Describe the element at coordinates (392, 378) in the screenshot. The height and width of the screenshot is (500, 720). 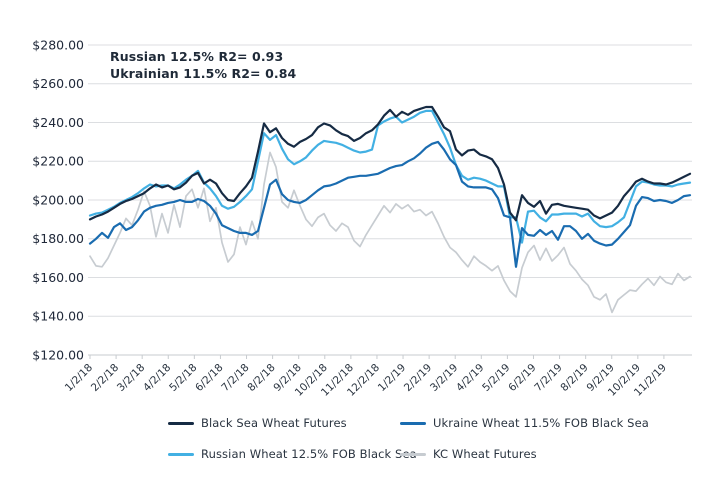
I see `x-axis-label: 1/2/19` at that location.